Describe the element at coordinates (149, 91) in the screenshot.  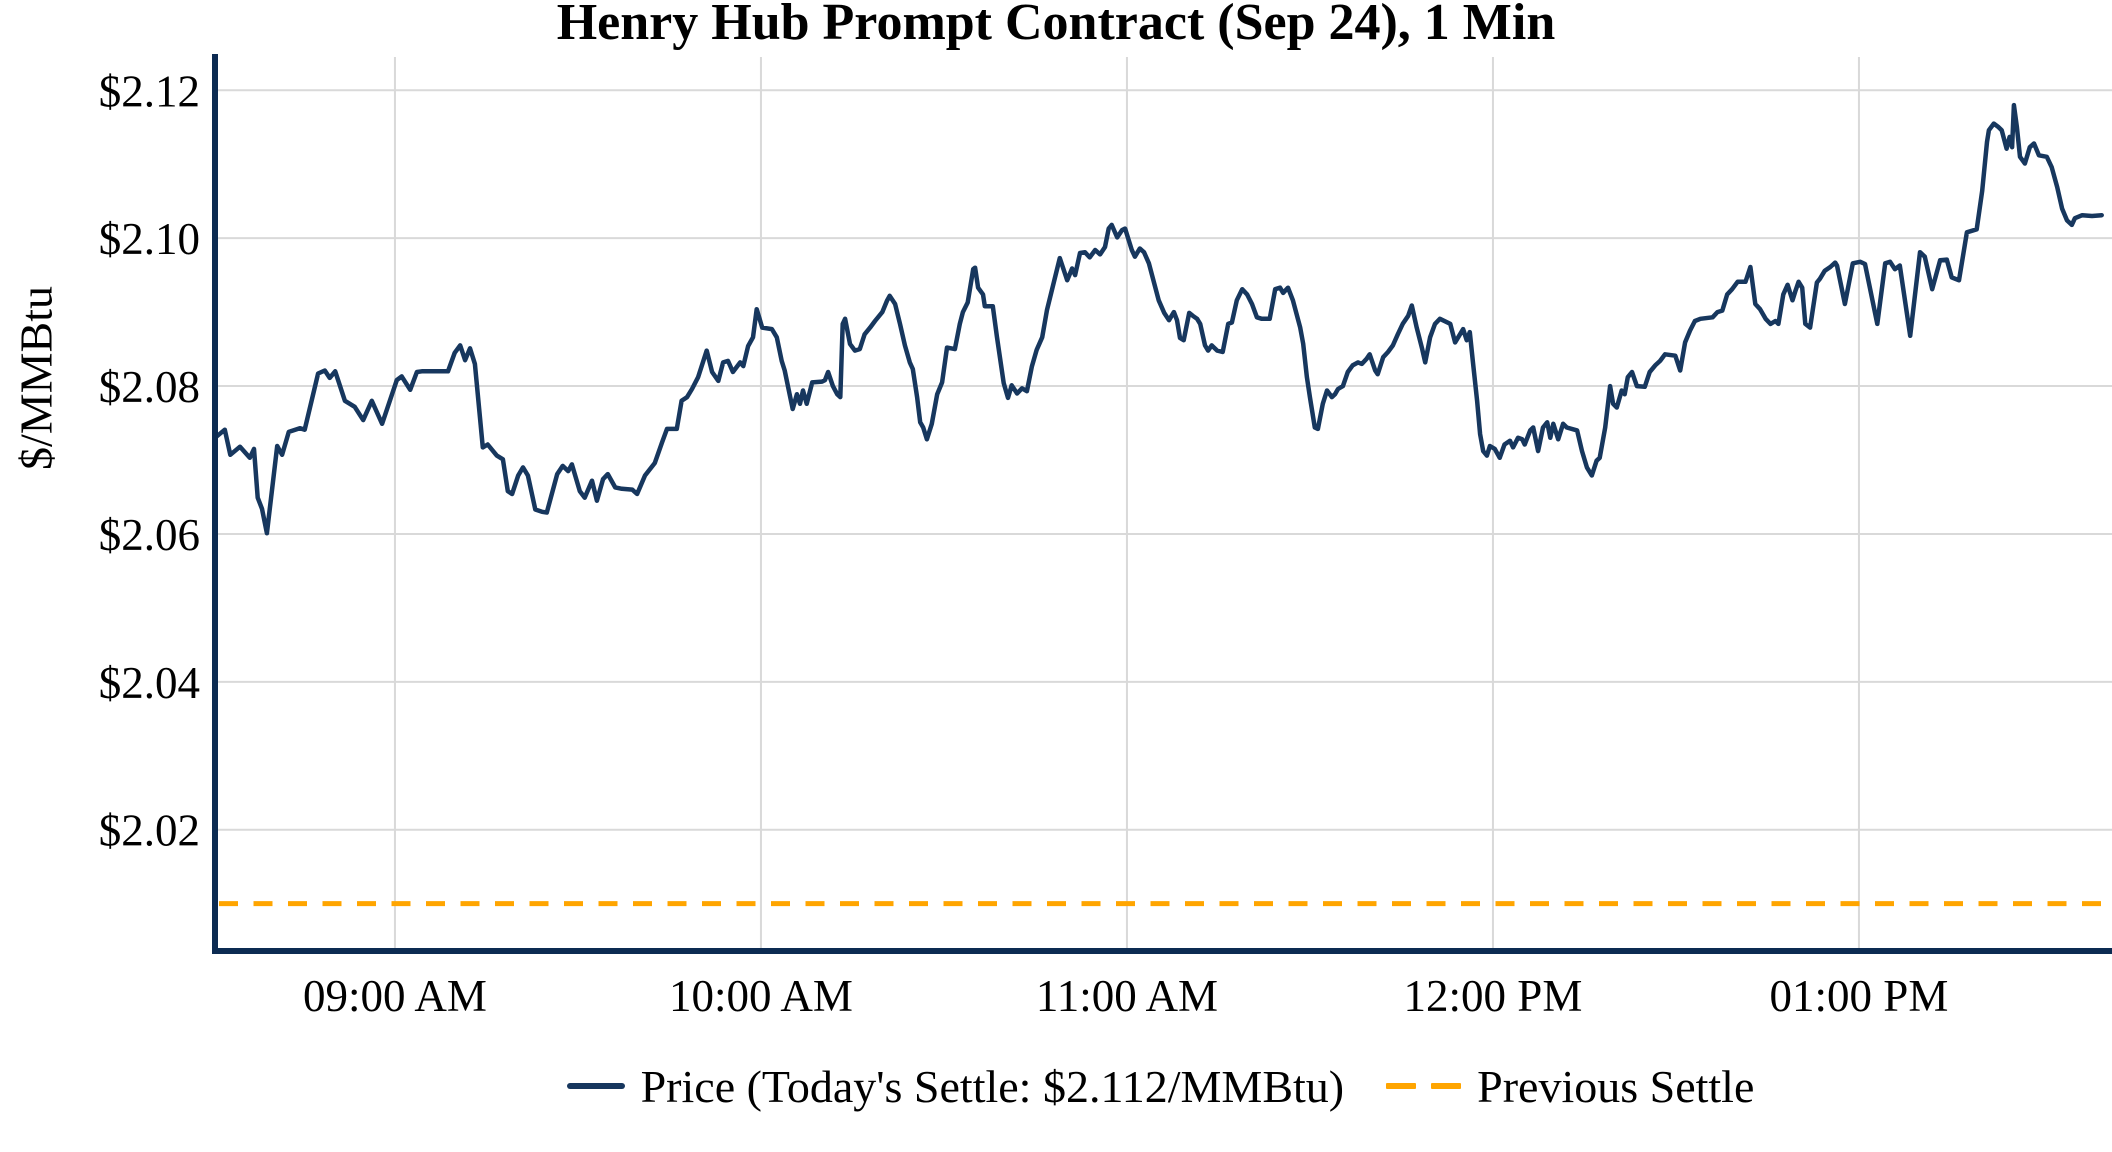
I see `y-tick-label: $2.12` at that location.